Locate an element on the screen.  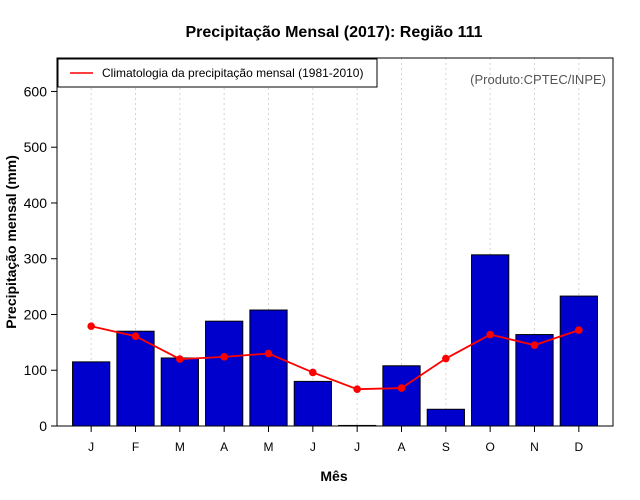
y-tick-label: 200 is located at coordinates (36, 314).